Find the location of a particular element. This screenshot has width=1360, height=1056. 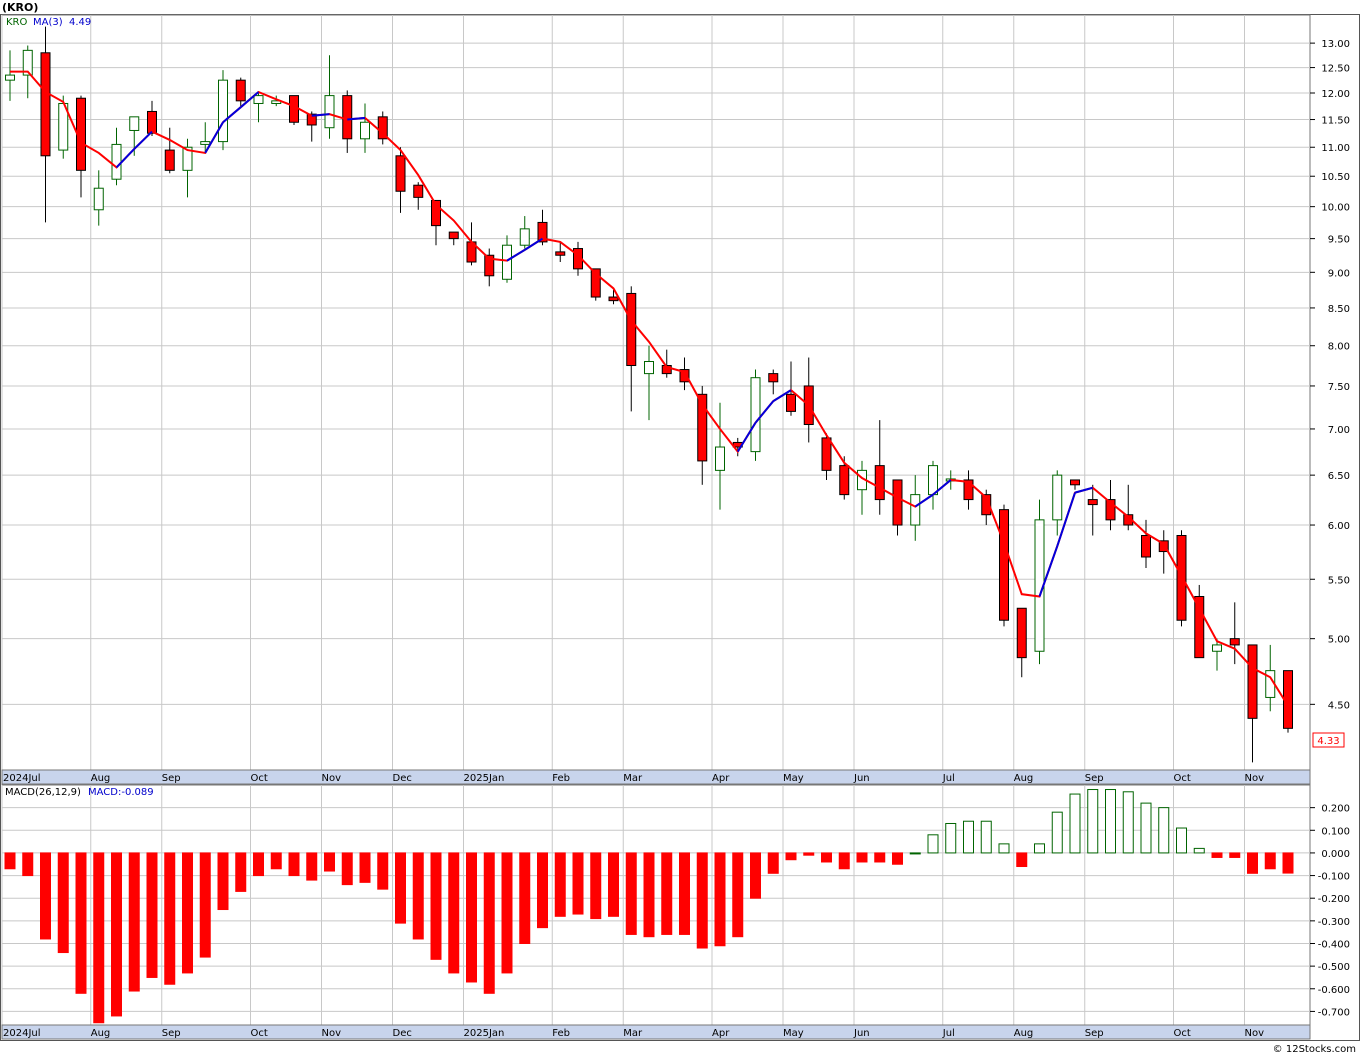

legend-symbol: KRO is located at coordinates (17, 22).